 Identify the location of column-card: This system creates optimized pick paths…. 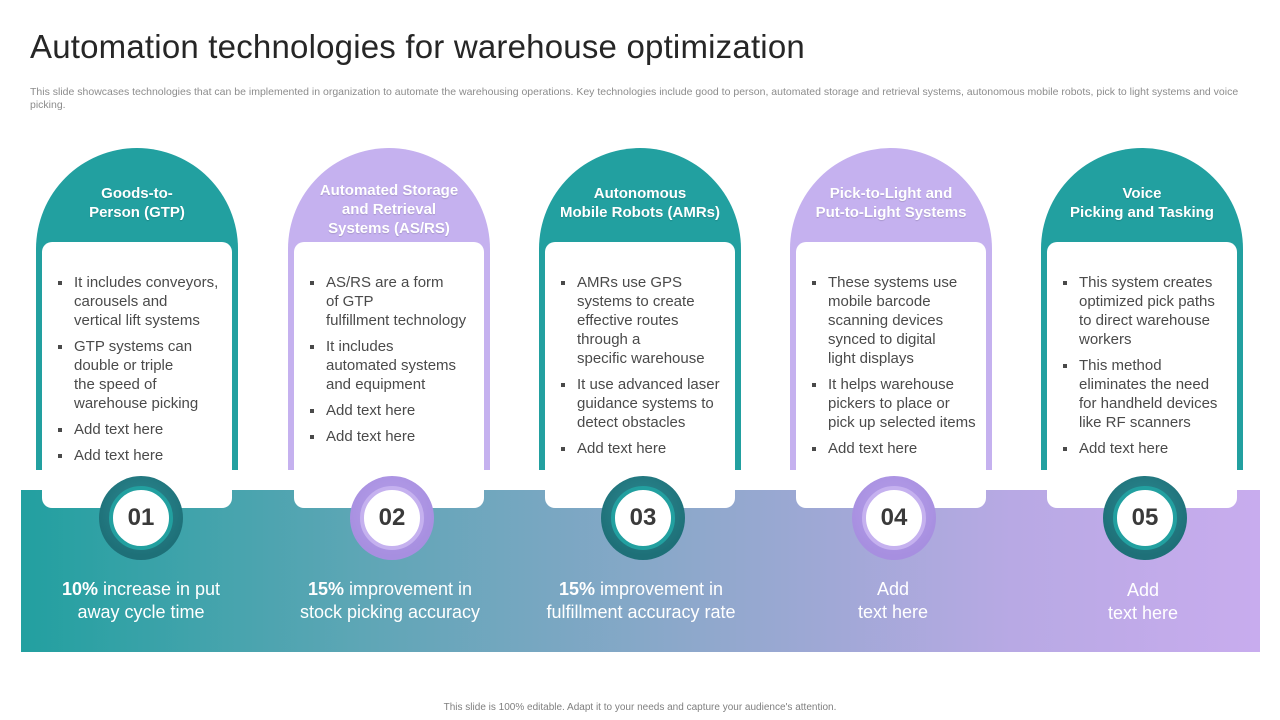
(1142, 375).